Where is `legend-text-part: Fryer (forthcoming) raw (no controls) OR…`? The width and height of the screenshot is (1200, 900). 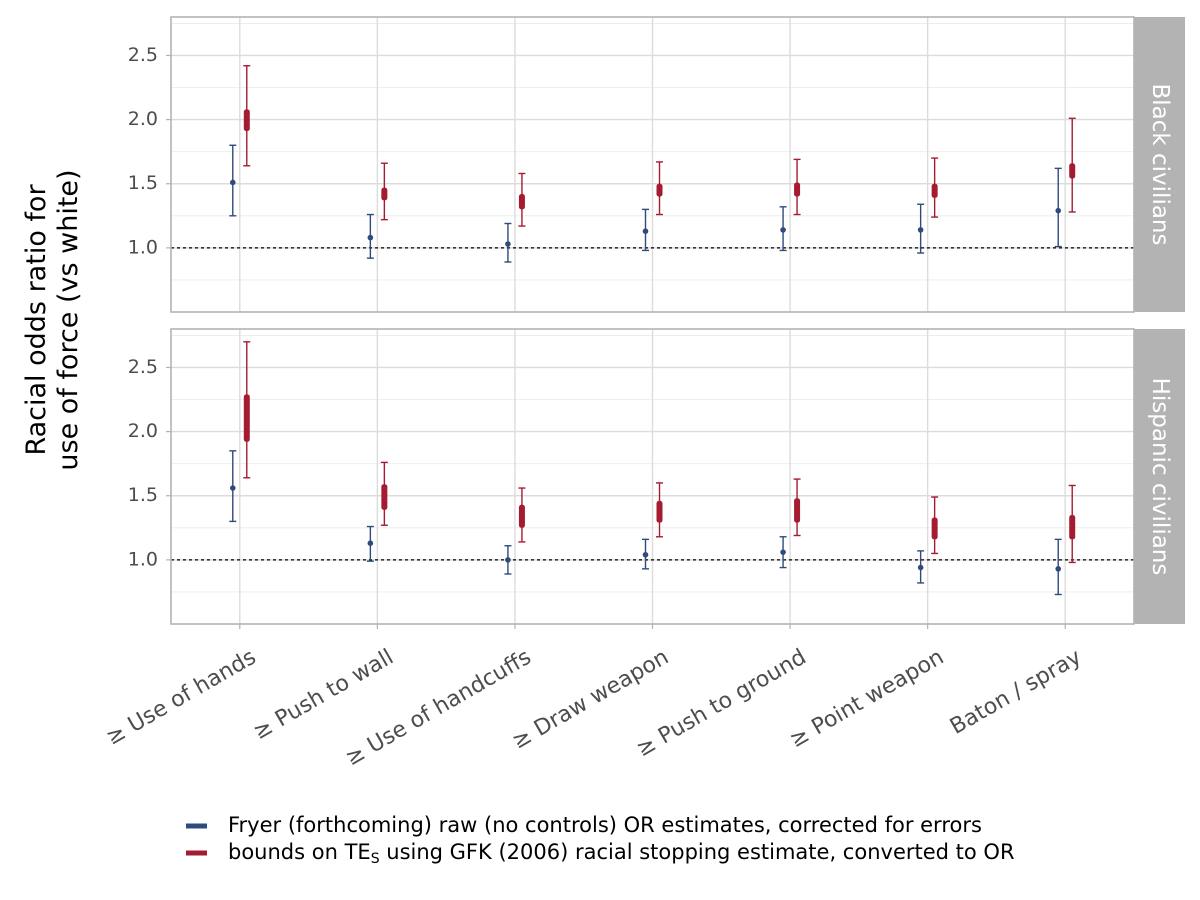
legend-text-part: Fryer (forthcoming) raw (no controls) OR… is located at coordinates (605, 825).